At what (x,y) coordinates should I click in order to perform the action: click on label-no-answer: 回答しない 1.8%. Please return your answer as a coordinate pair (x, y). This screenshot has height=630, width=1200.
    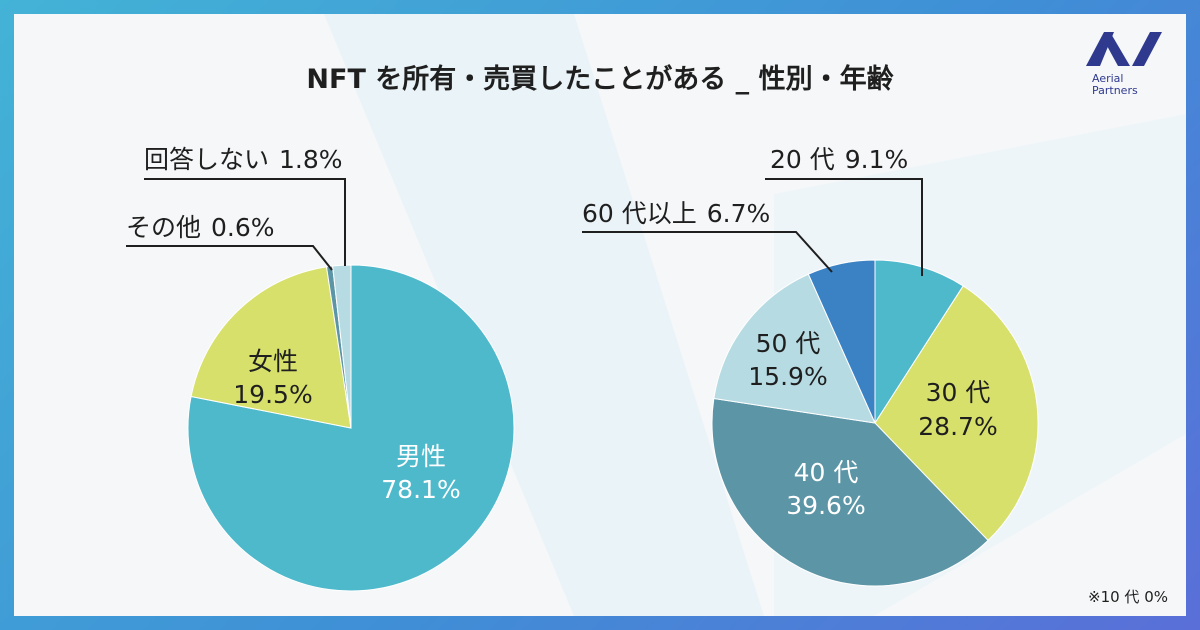
    Looking at the image, I should click on (243, 159).